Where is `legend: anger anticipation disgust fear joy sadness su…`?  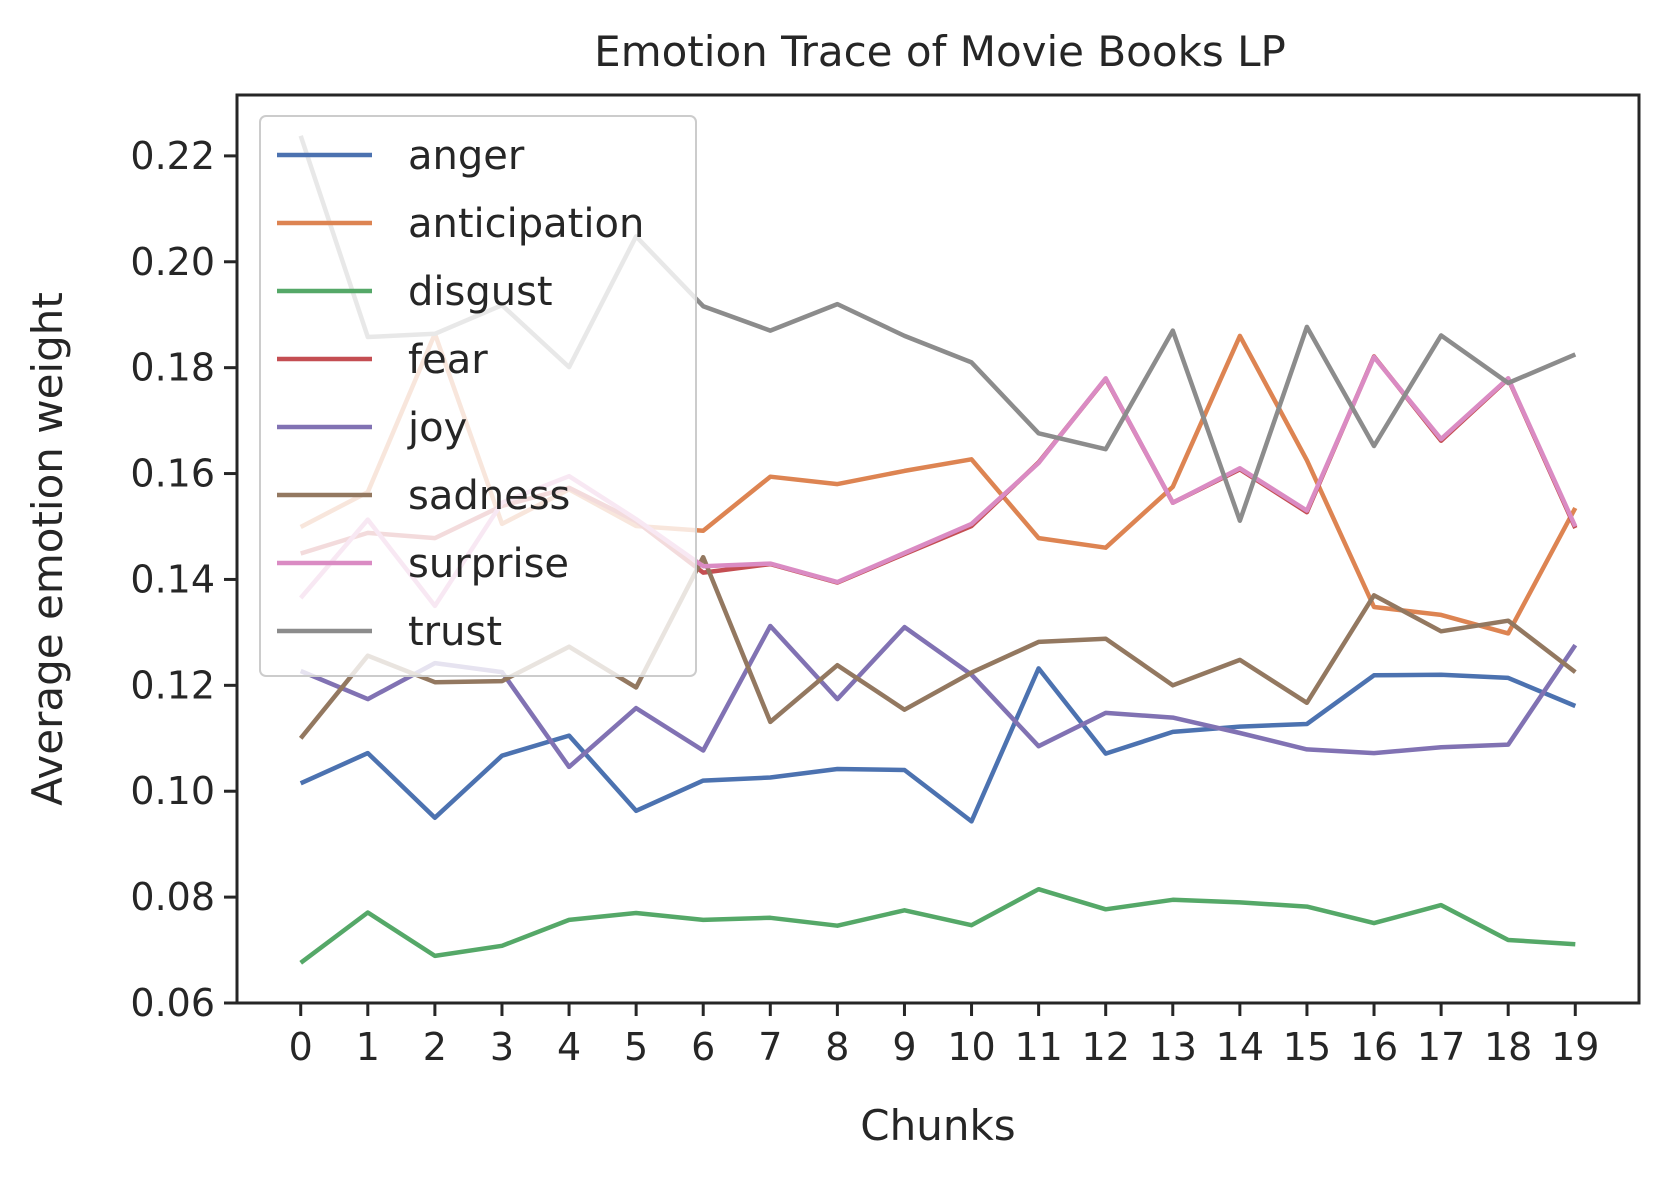 legend: anger anticipation disgust fear joy sadness su… is located at coordinates (478, 396).